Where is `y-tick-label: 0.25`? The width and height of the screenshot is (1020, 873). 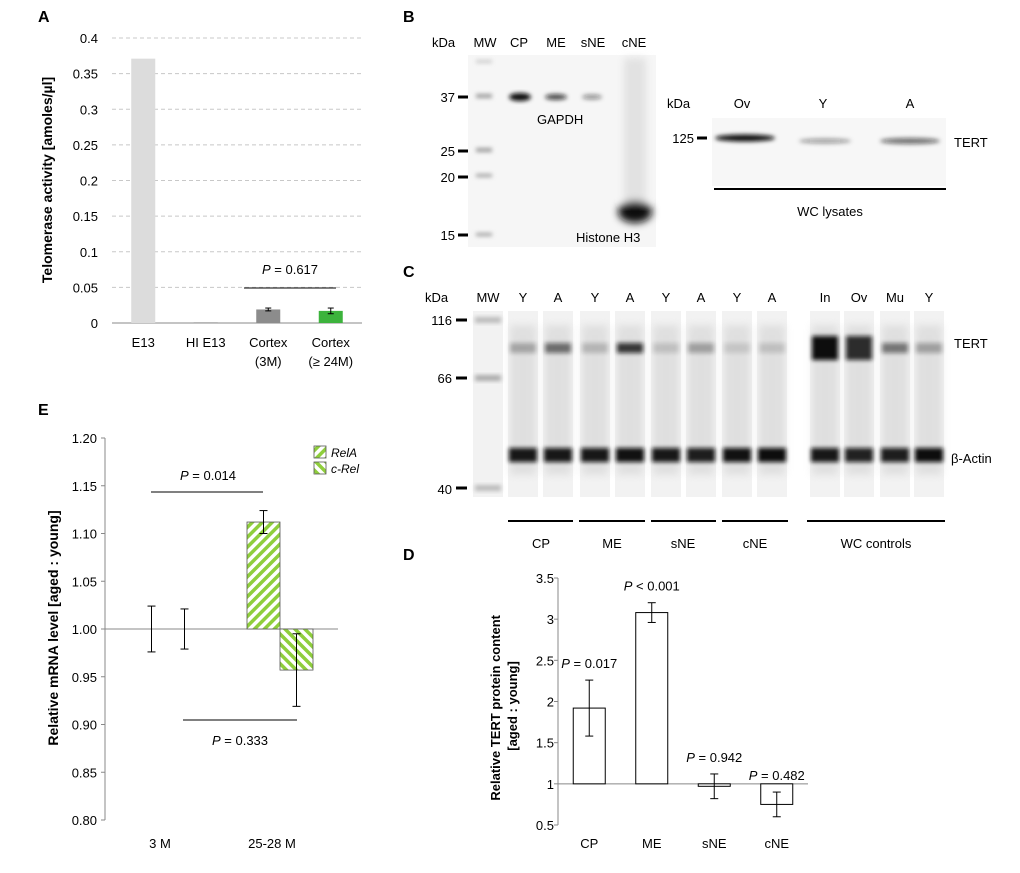
y-tick-label: 0.25 is located at coordinates (85, 145).